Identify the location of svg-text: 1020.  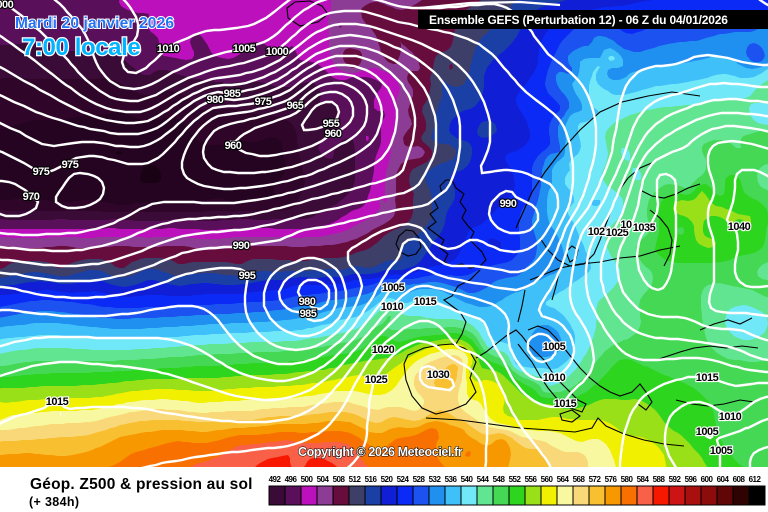
(383, 350).